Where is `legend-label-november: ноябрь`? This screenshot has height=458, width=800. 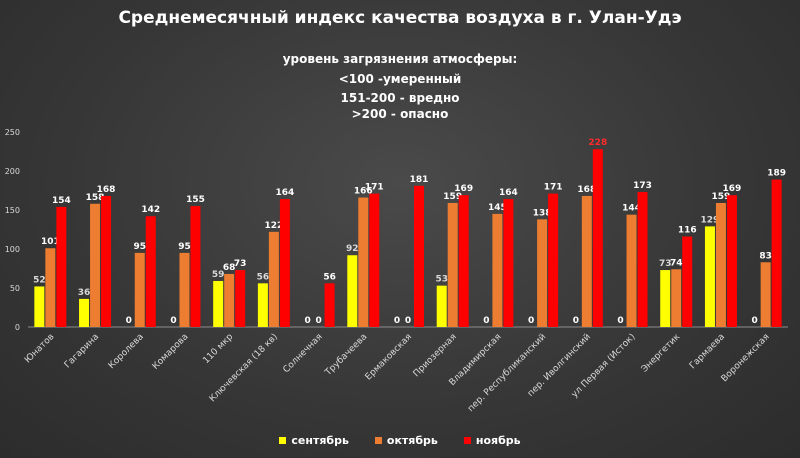
legend-label-november: ноябрь is located at coordinates (498, 440).